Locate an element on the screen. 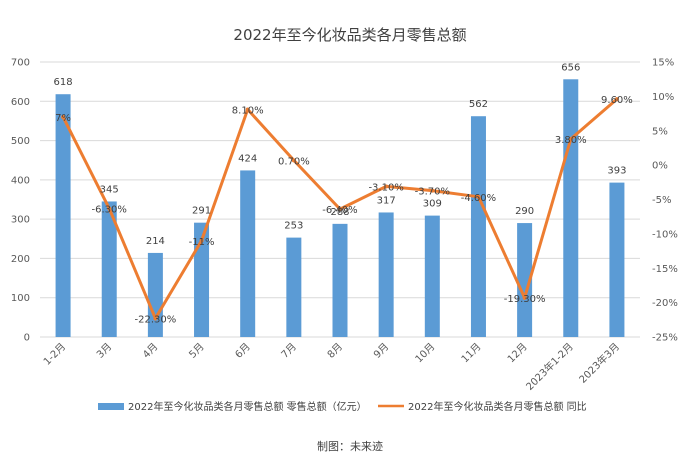 The height and width of the screenshot is (463, 700). bar-value-label: 345 is located at coordinates (109, 189).